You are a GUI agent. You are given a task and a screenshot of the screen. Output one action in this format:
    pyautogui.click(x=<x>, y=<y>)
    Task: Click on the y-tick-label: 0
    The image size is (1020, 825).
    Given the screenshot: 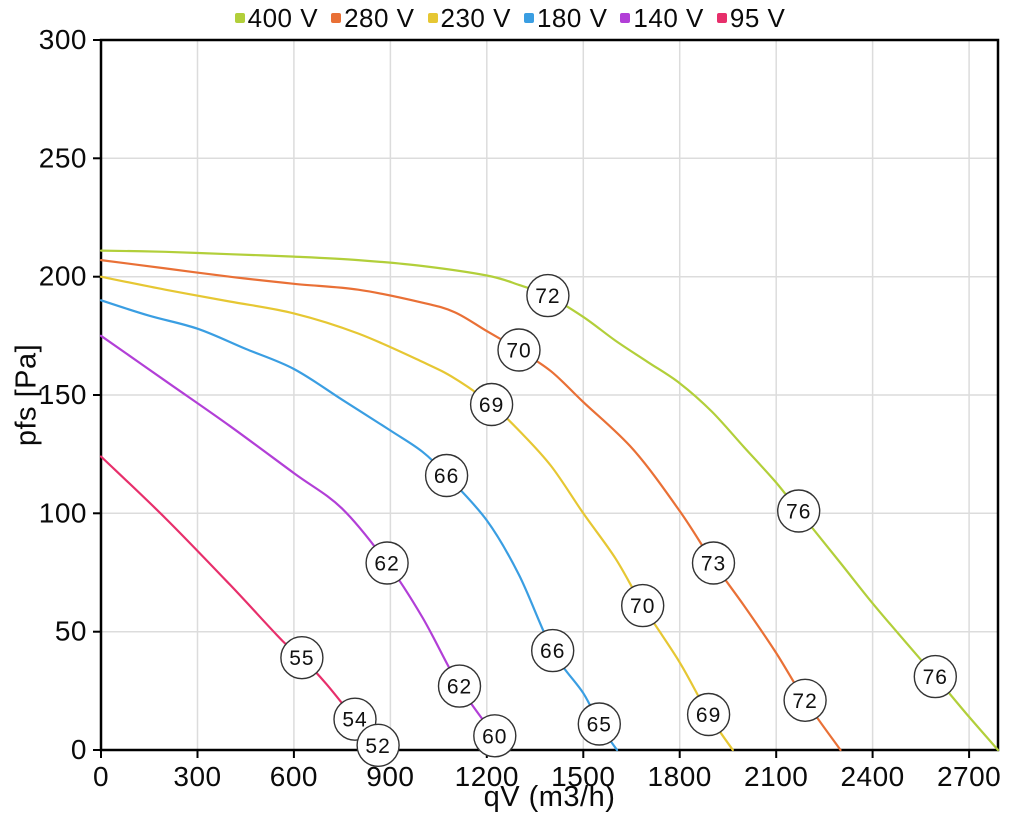 What is the action you would take?
    pyautogui.click(x=79, y=749)
    